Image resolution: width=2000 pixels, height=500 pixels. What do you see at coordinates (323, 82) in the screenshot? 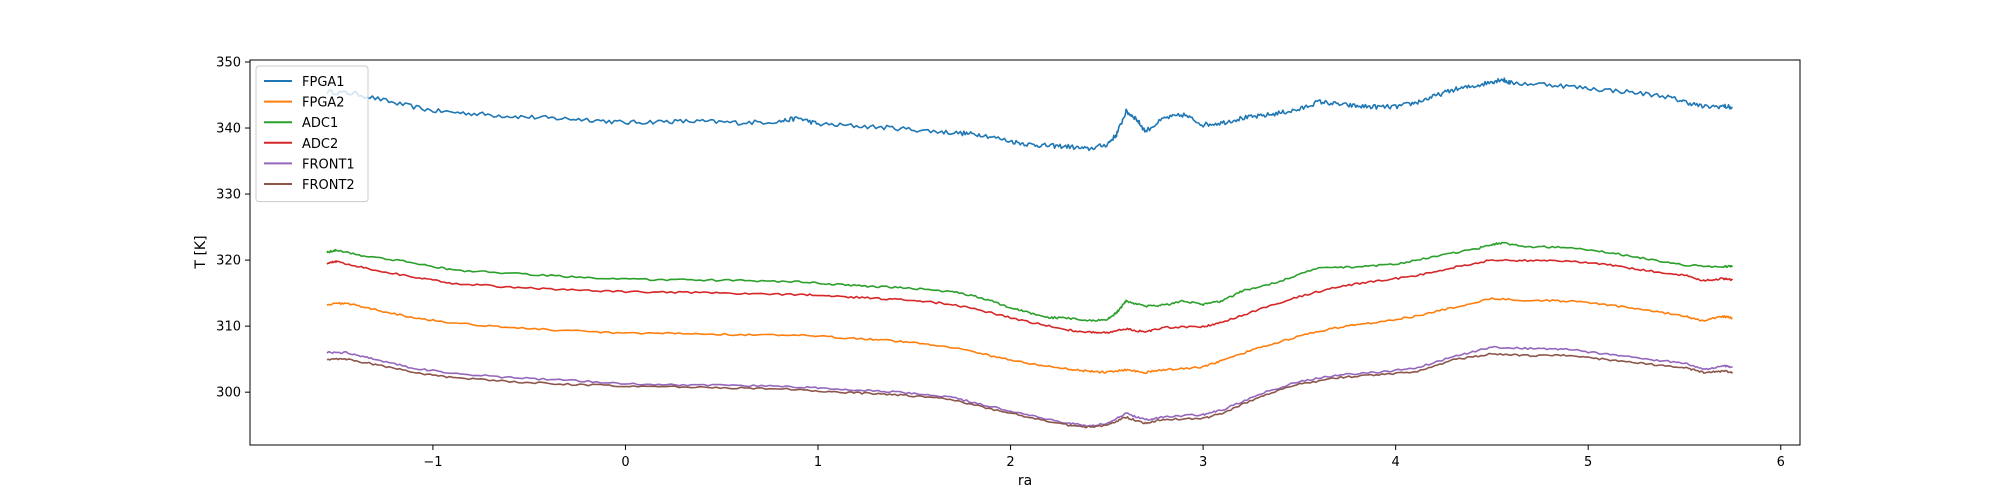
I see `legend-label-fpga1: FPGA1` at bounding box center [323, 82].